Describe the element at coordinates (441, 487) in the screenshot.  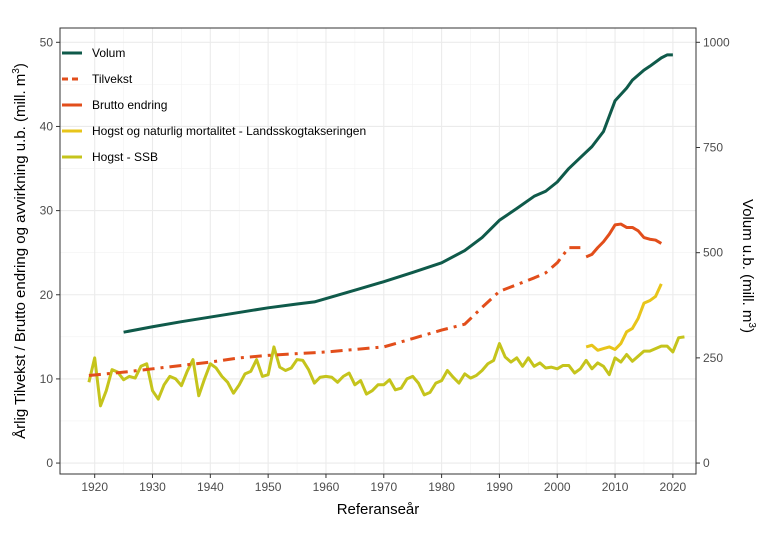
I see `x-tick-label: 1980` at that location.